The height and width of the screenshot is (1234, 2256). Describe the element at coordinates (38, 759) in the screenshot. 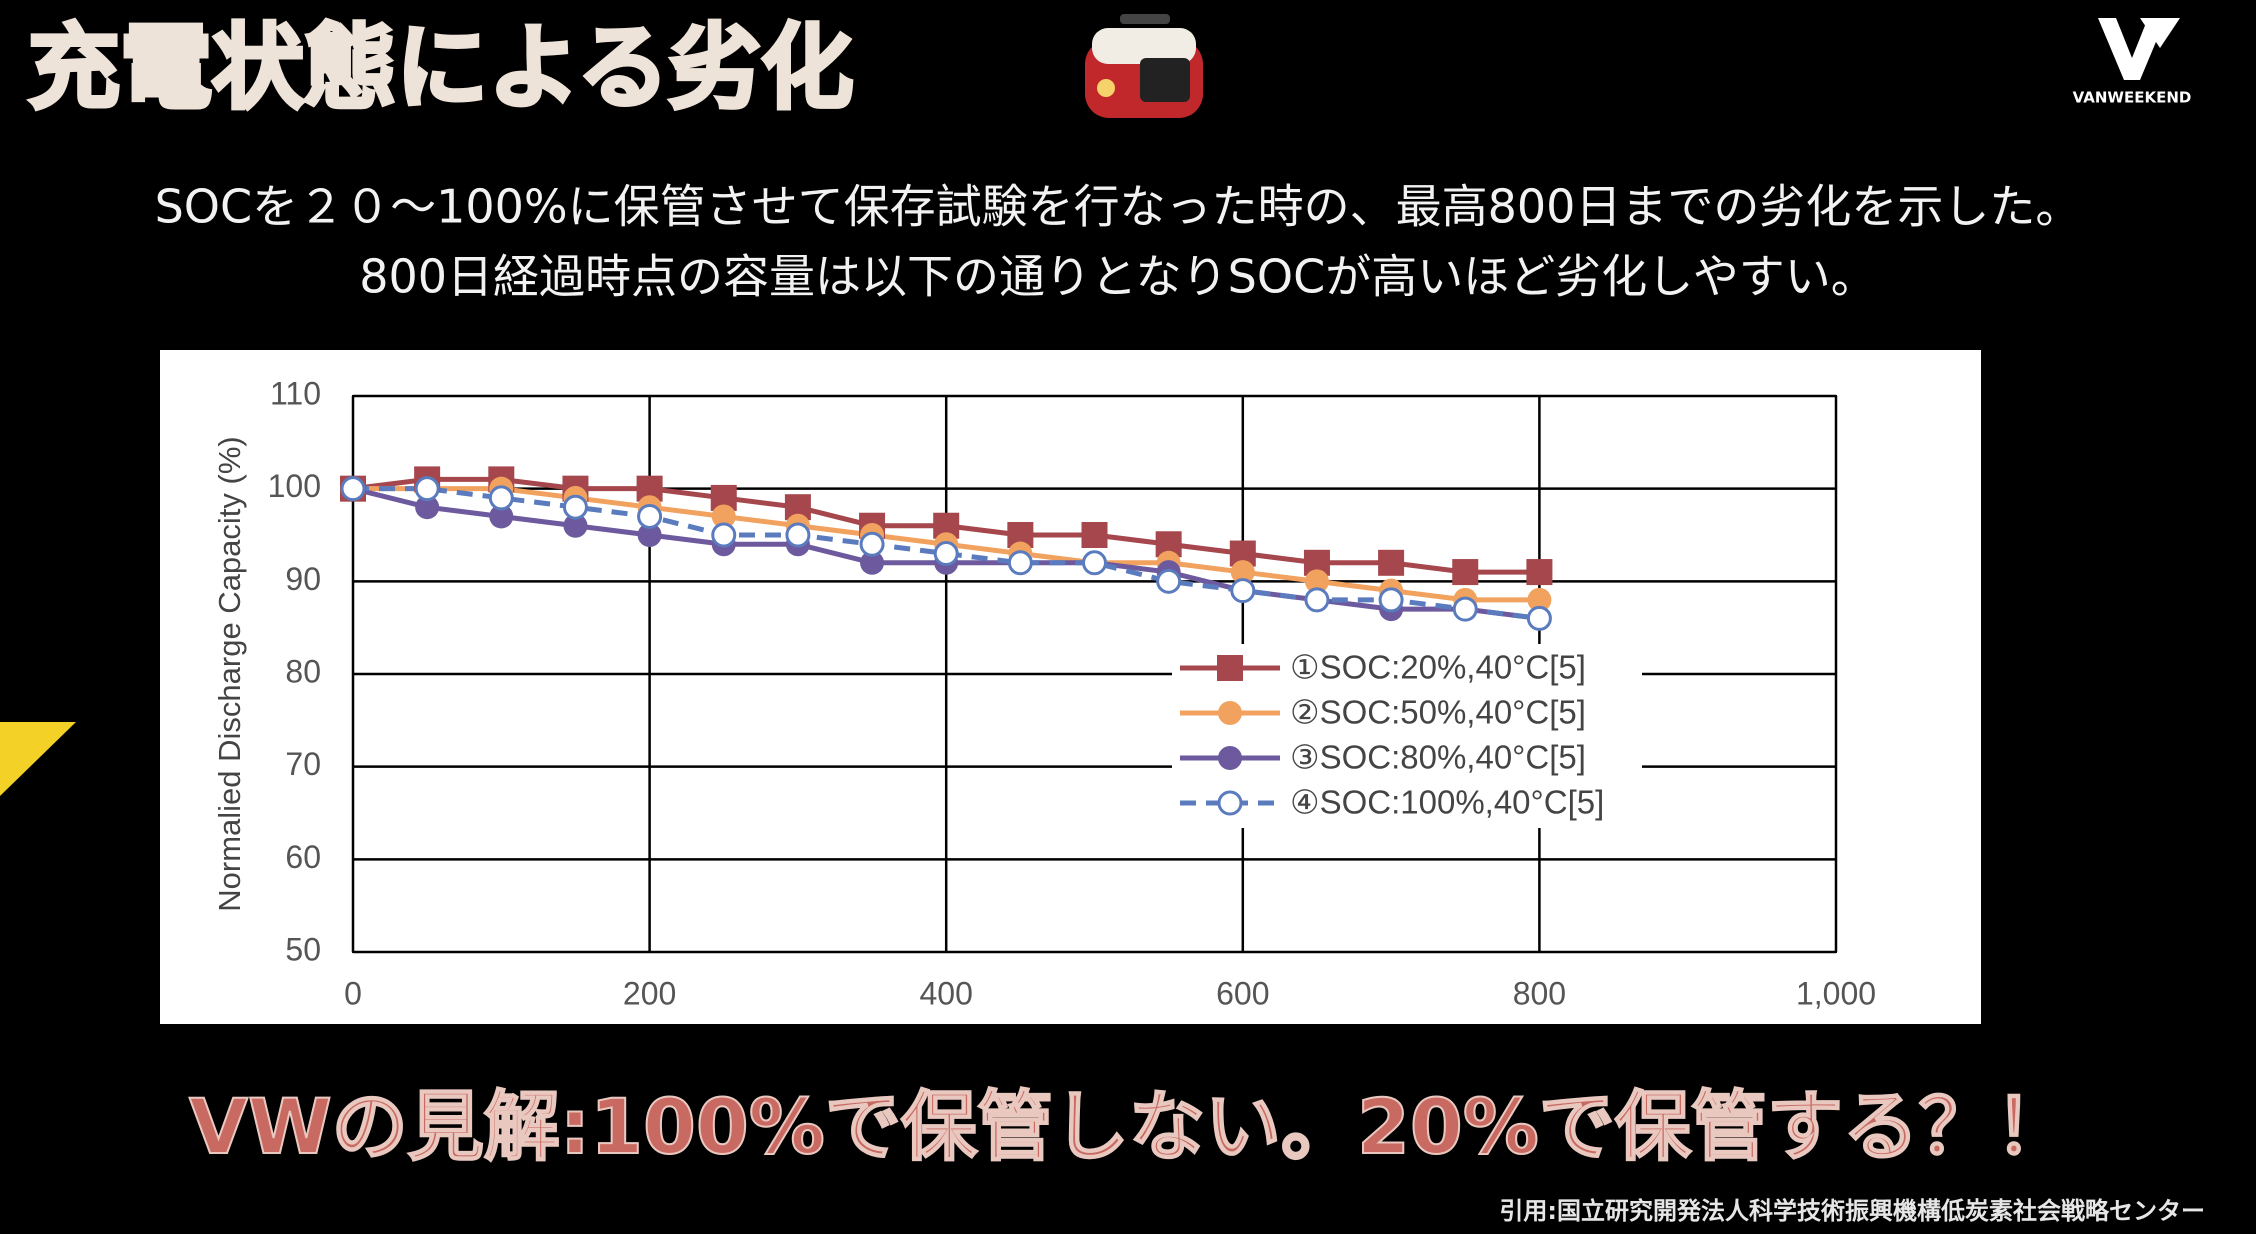

I see `decor-triangle` at that location.